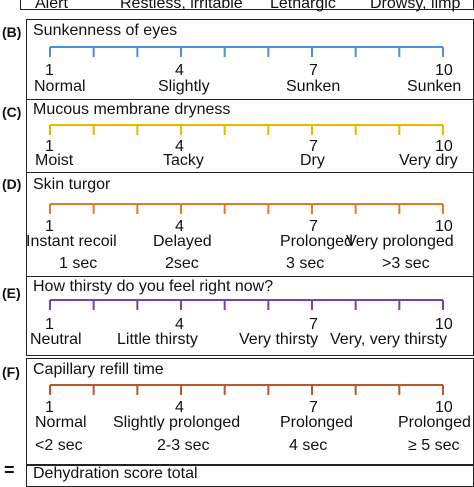 The width and height of the screenshot is (474, 487). I want to click on section-e-scale, so click(246, 304).